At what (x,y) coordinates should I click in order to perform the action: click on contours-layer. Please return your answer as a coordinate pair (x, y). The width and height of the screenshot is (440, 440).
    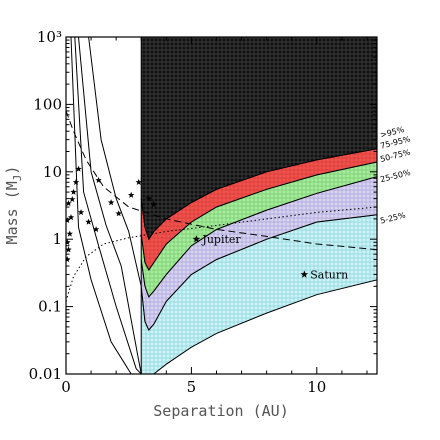
    Looking at the image, I should click on (106, 205).